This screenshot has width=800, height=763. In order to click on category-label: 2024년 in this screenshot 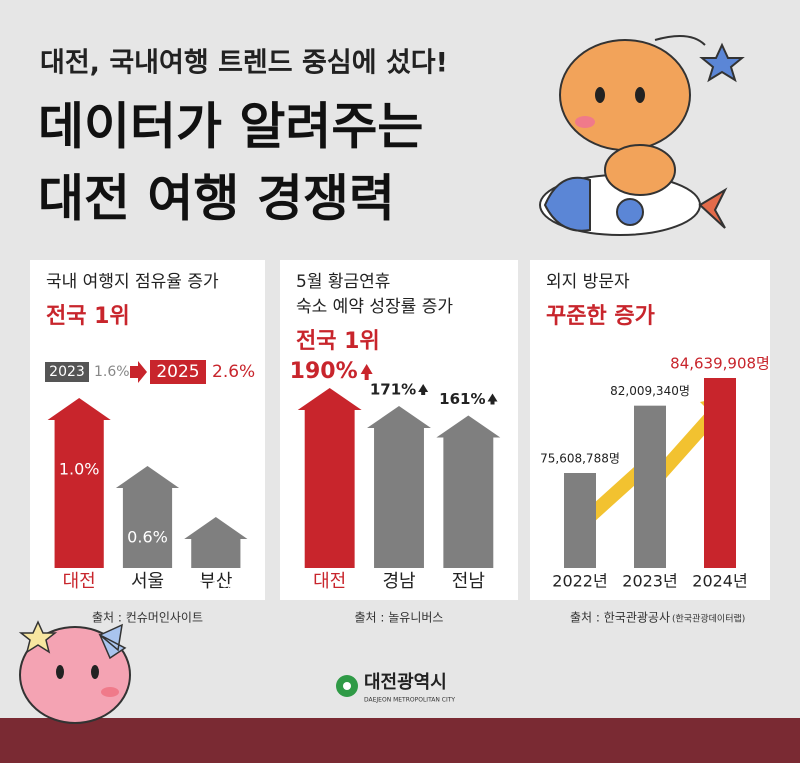, I will do `click(719, 581)`.